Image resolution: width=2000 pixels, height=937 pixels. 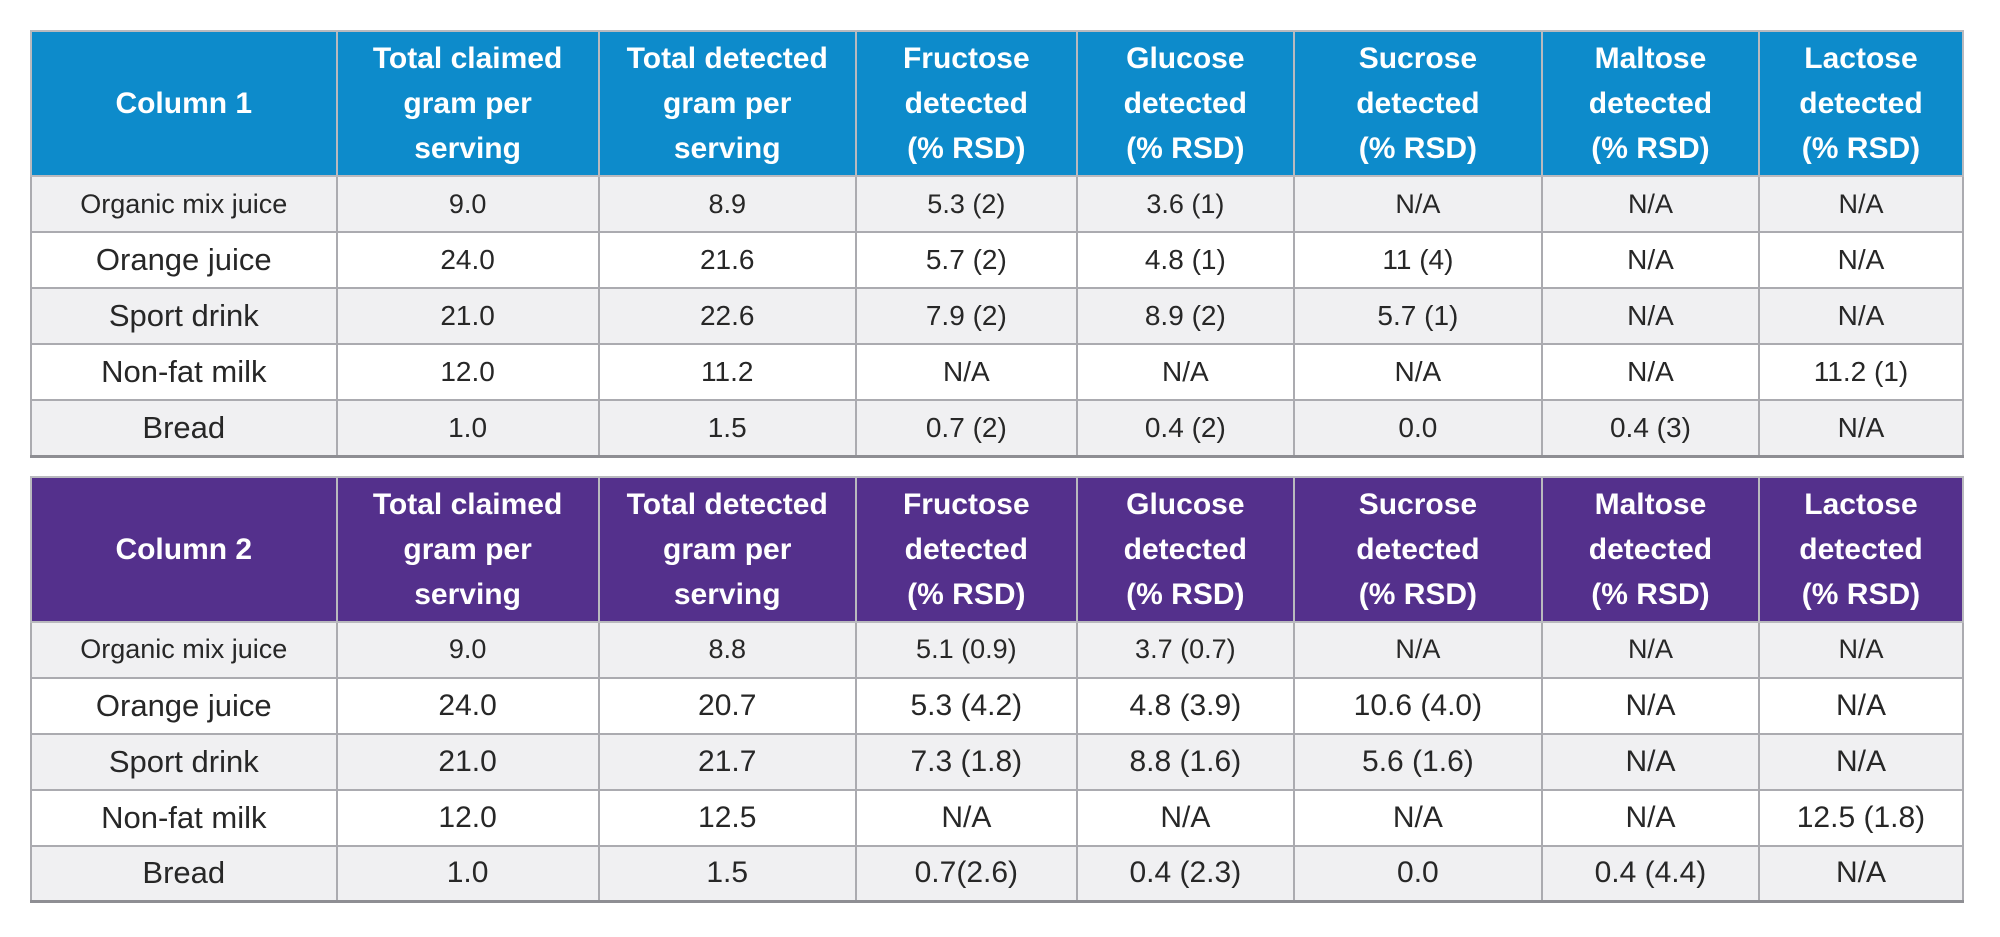 I want to click on data-cell: 11.2 (1), so click(x=1861, y=372).